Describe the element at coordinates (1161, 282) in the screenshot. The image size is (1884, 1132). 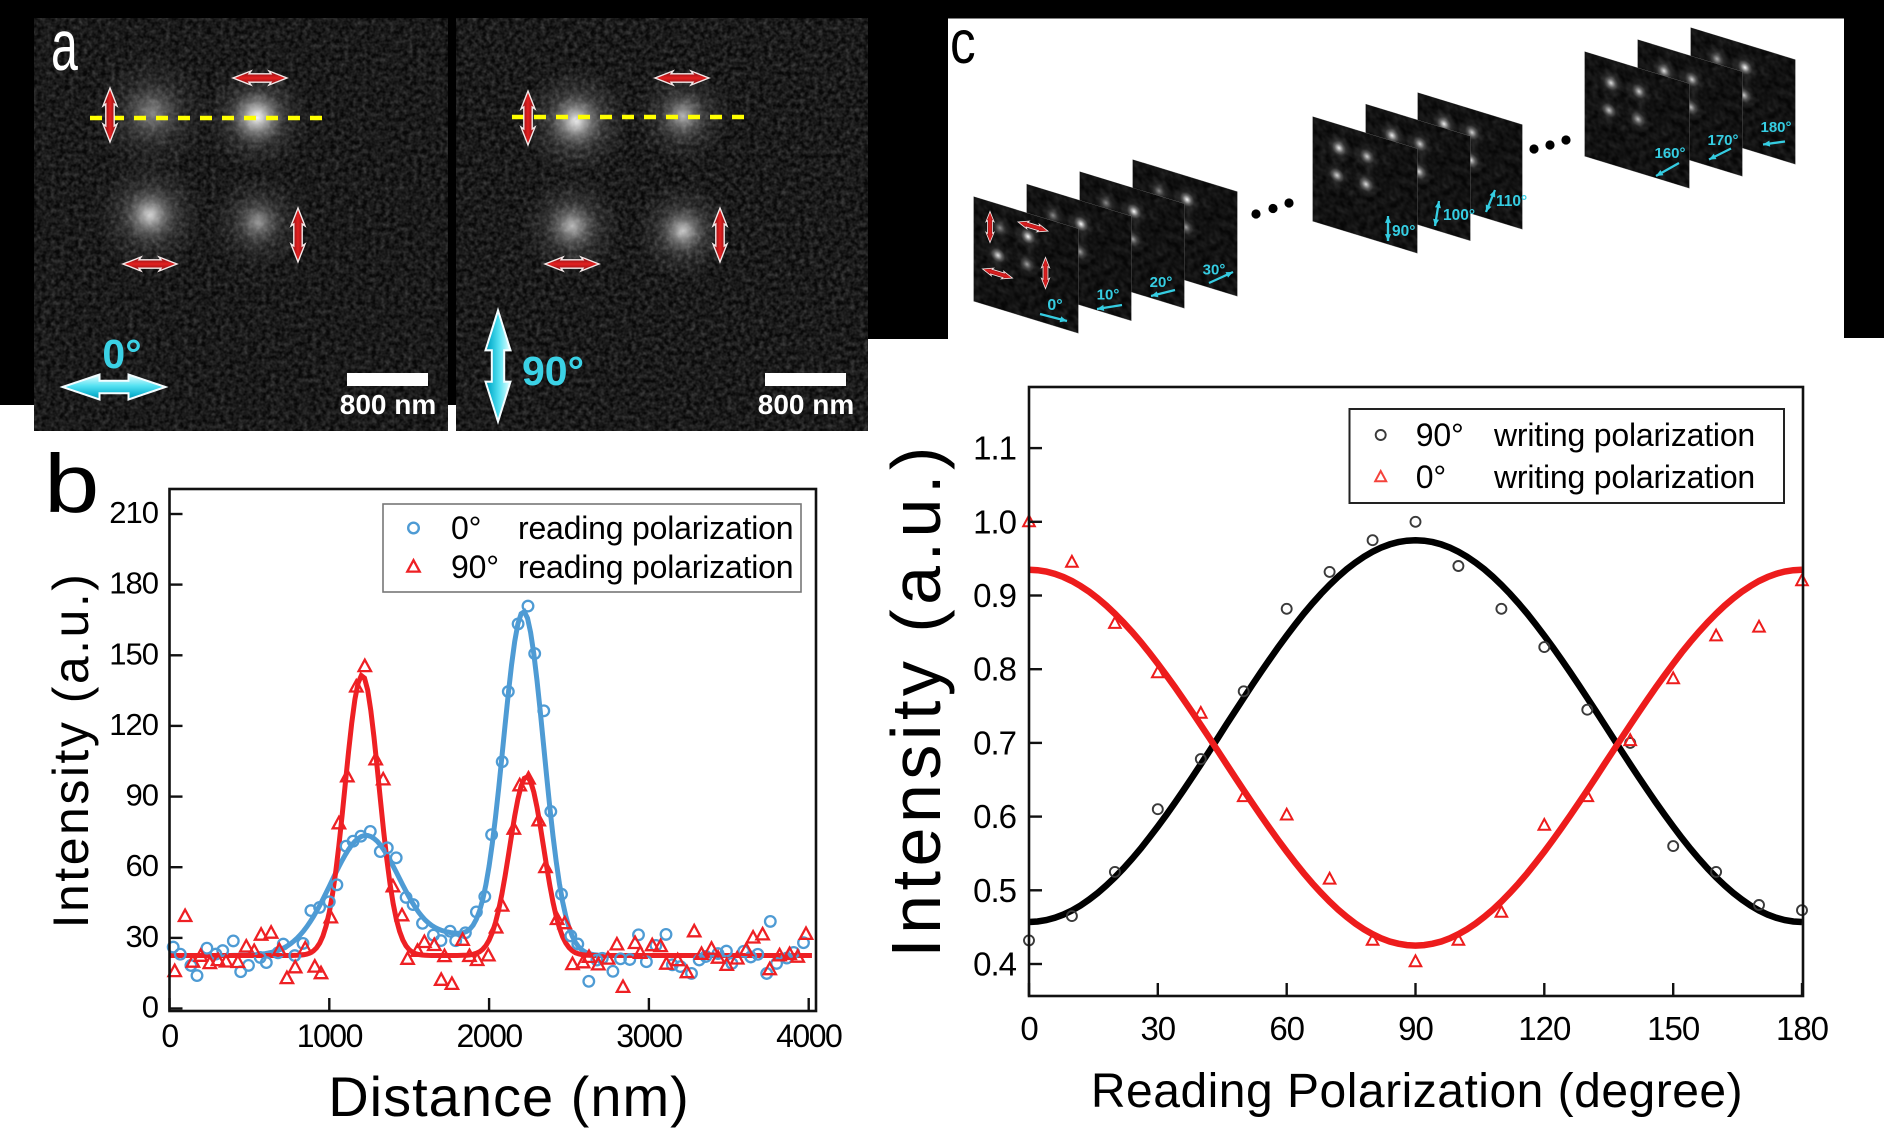
I see `svg-text: 20°` at that location.